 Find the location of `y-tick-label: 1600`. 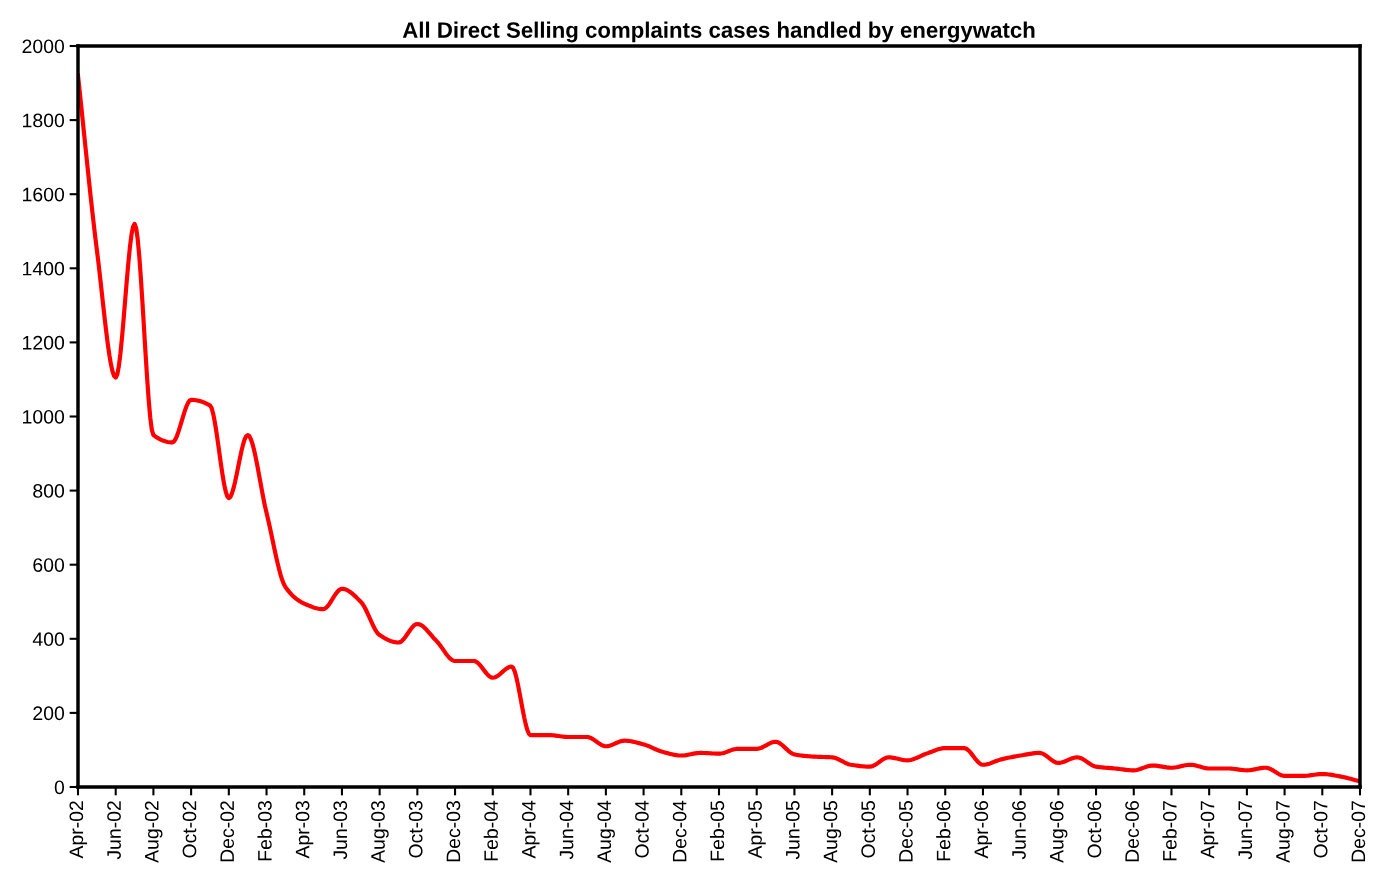

y-tick-label: 1600 is located at coordinates (44, 194).